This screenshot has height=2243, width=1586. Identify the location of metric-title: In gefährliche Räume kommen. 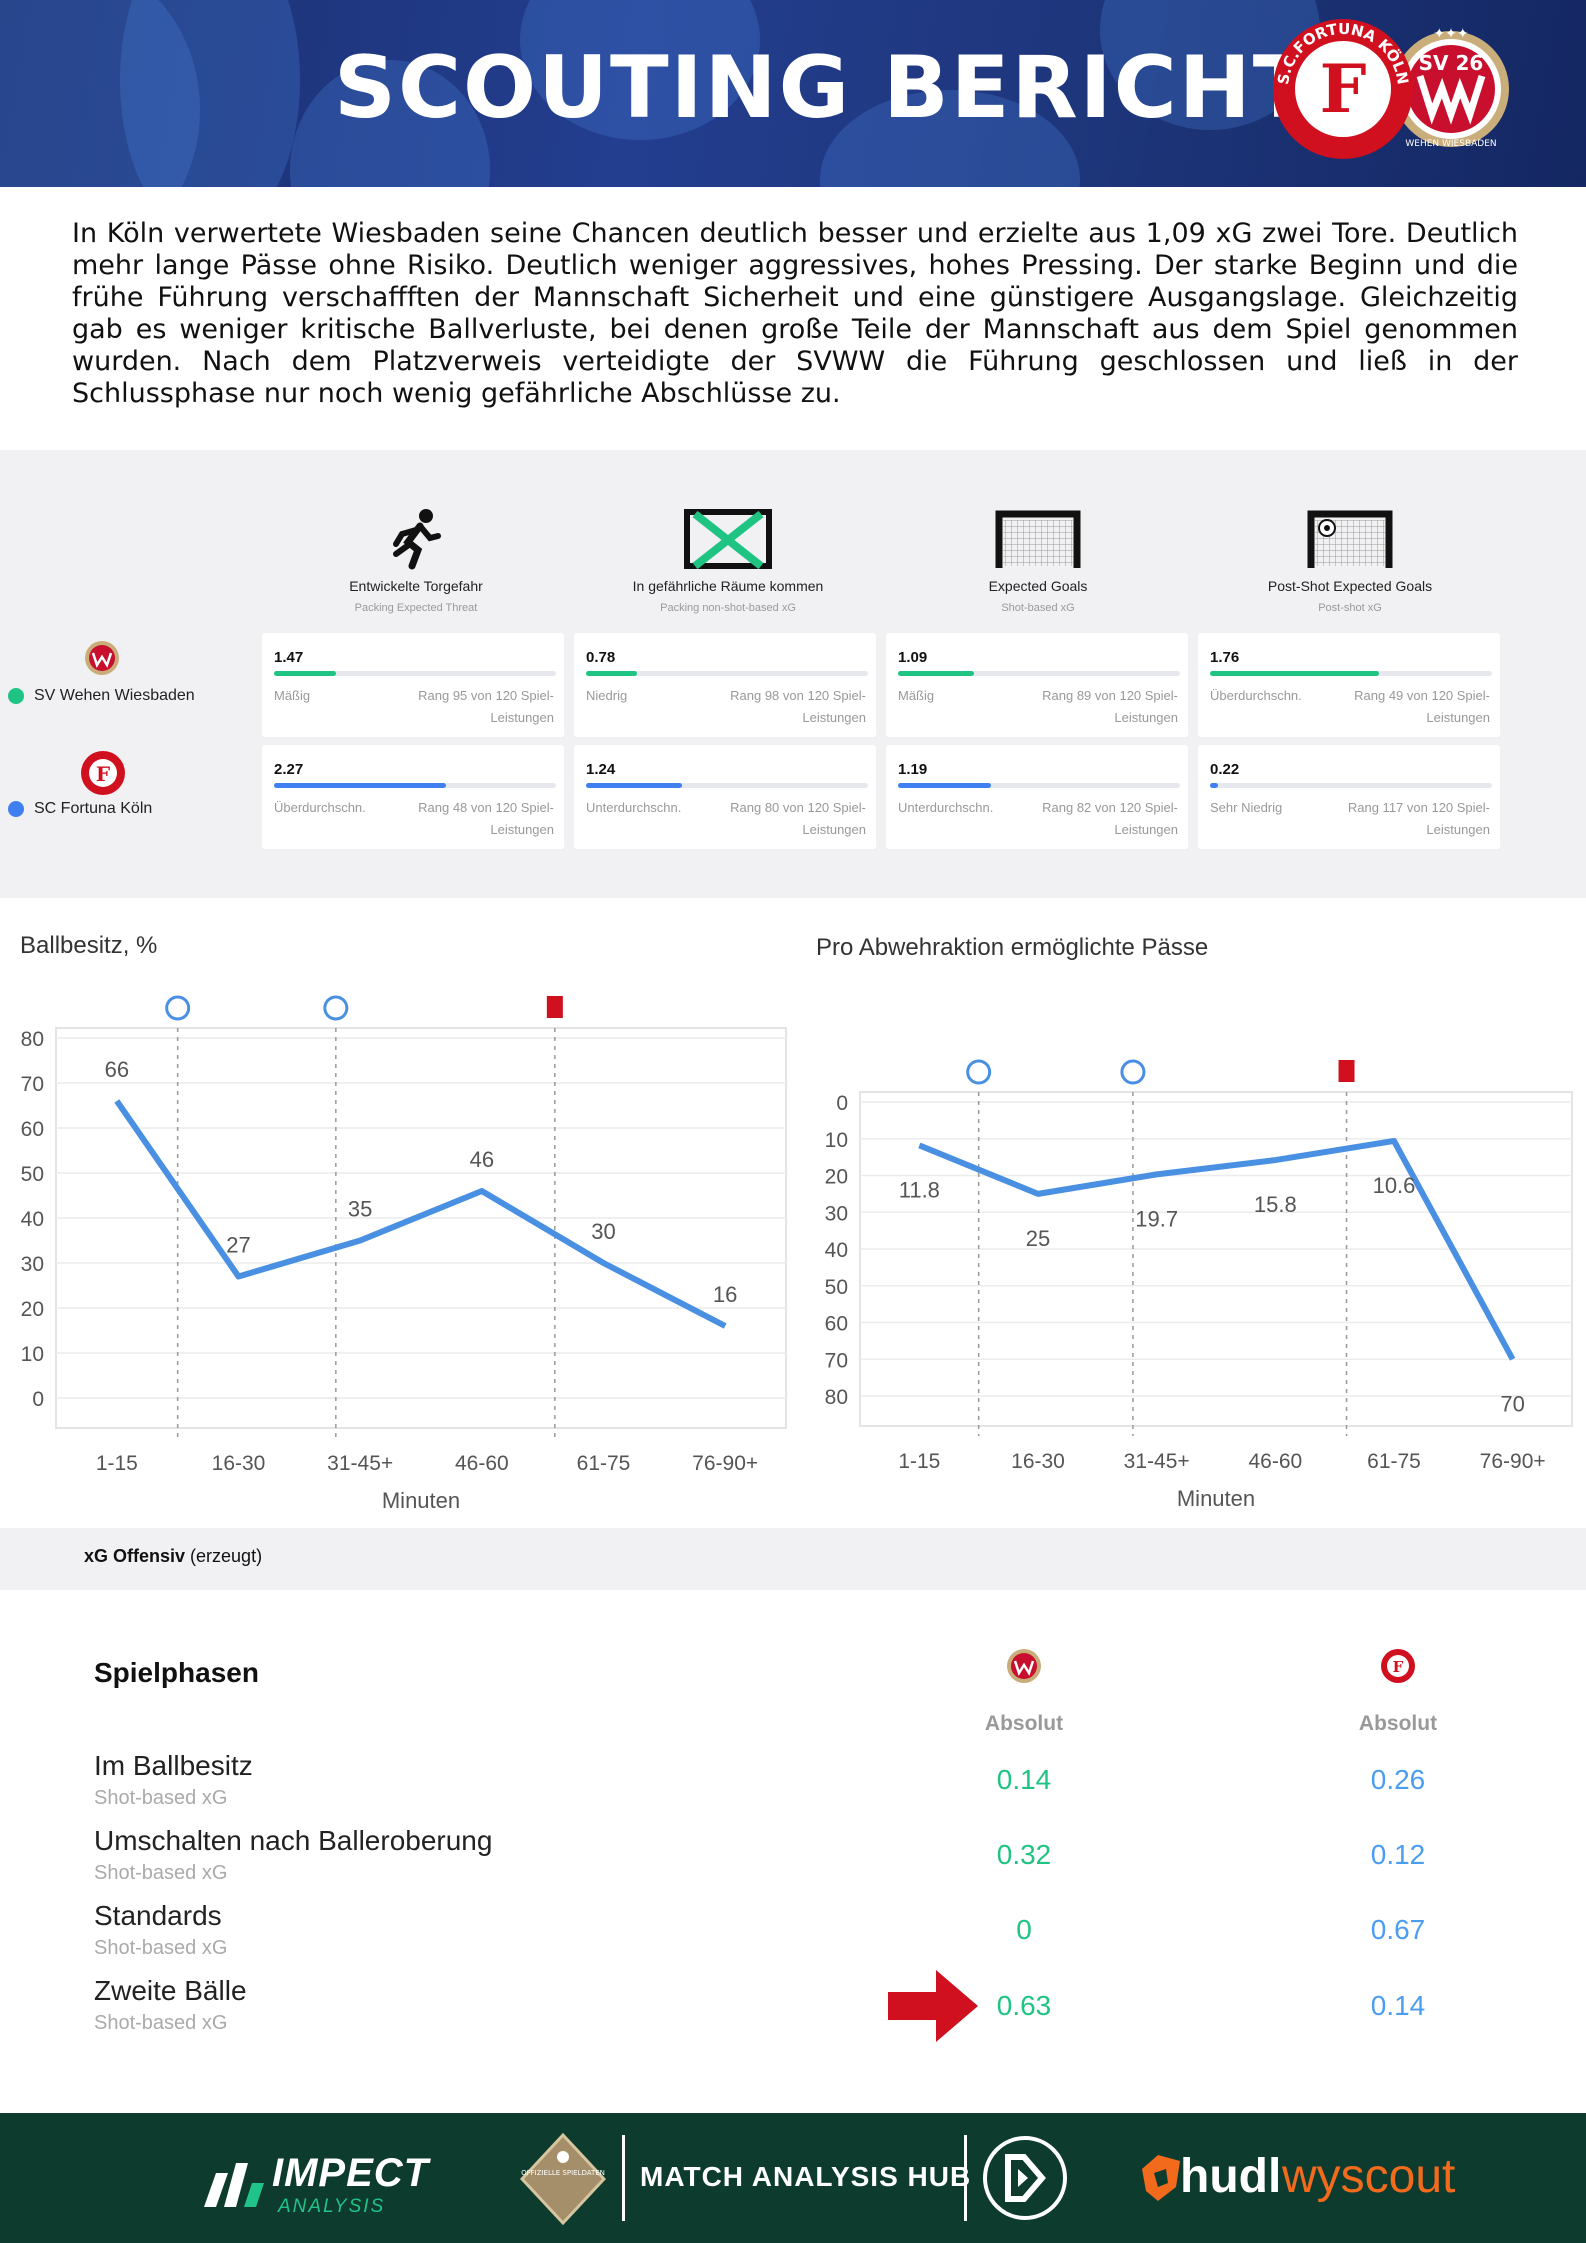
(728, 586).